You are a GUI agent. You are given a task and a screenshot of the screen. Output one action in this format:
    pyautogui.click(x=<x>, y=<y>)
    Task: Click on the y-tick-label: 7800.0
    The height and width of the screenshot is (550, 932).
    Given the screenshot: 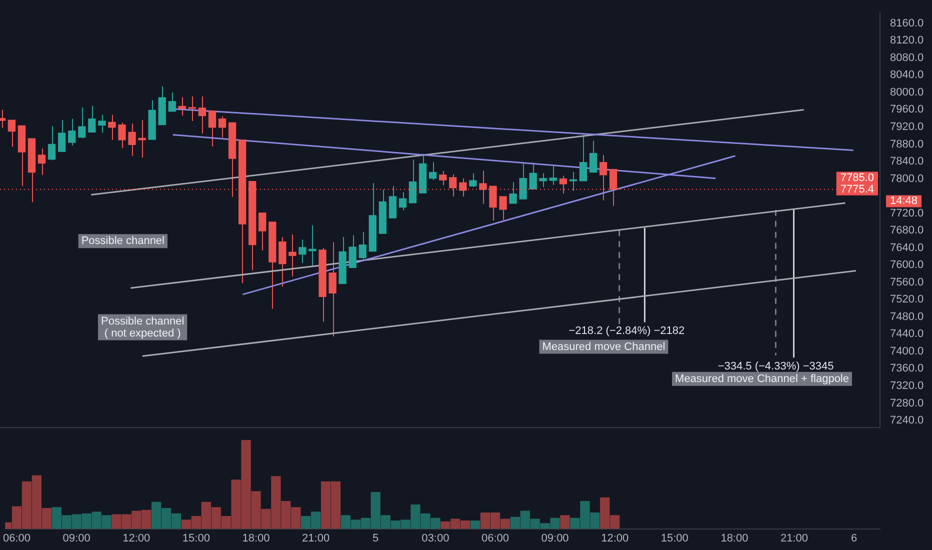 What is the action you would take?
    pyautogui.click(x=907, y=178)
    